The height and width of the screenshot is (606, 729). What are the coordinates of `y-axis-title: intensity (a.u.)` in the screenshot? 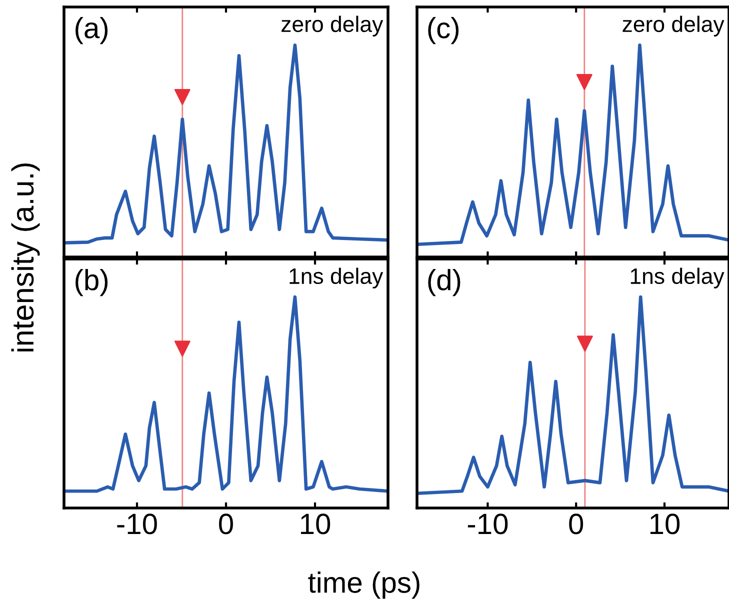 It's located at (25, 257).